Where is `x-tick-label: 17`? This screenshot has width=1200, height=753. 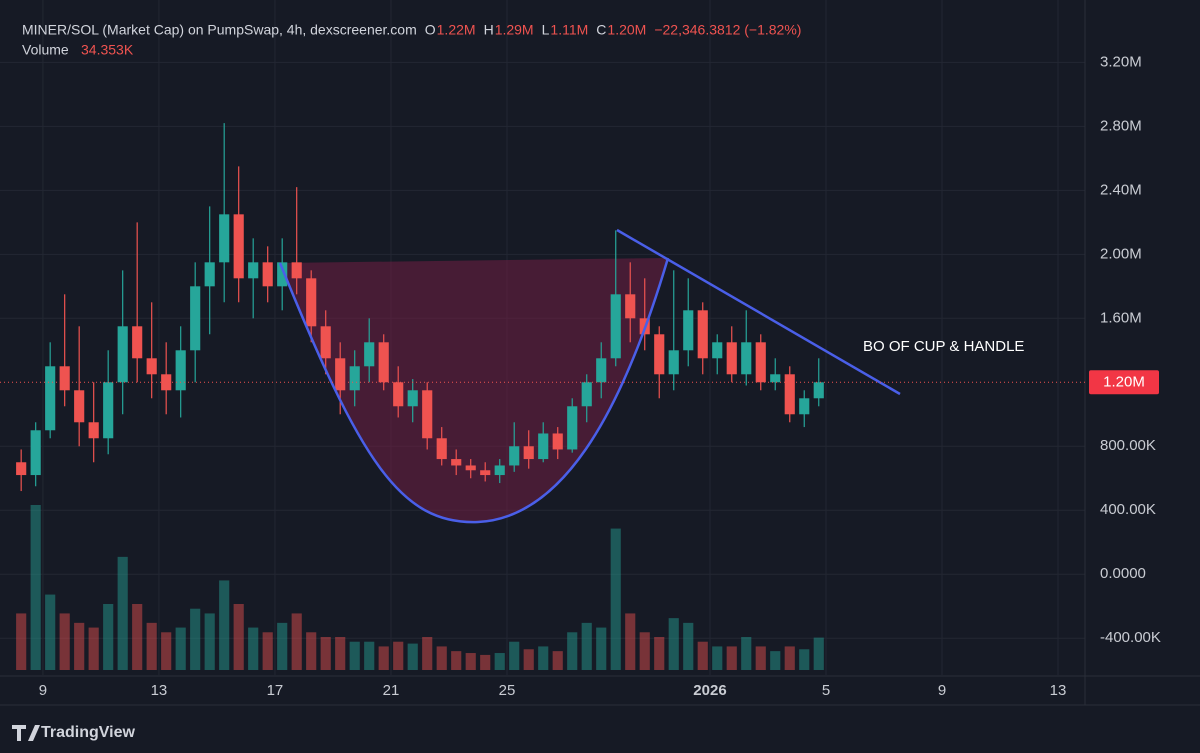
x-tick-label: 17 is located at coordinates (275, 690).